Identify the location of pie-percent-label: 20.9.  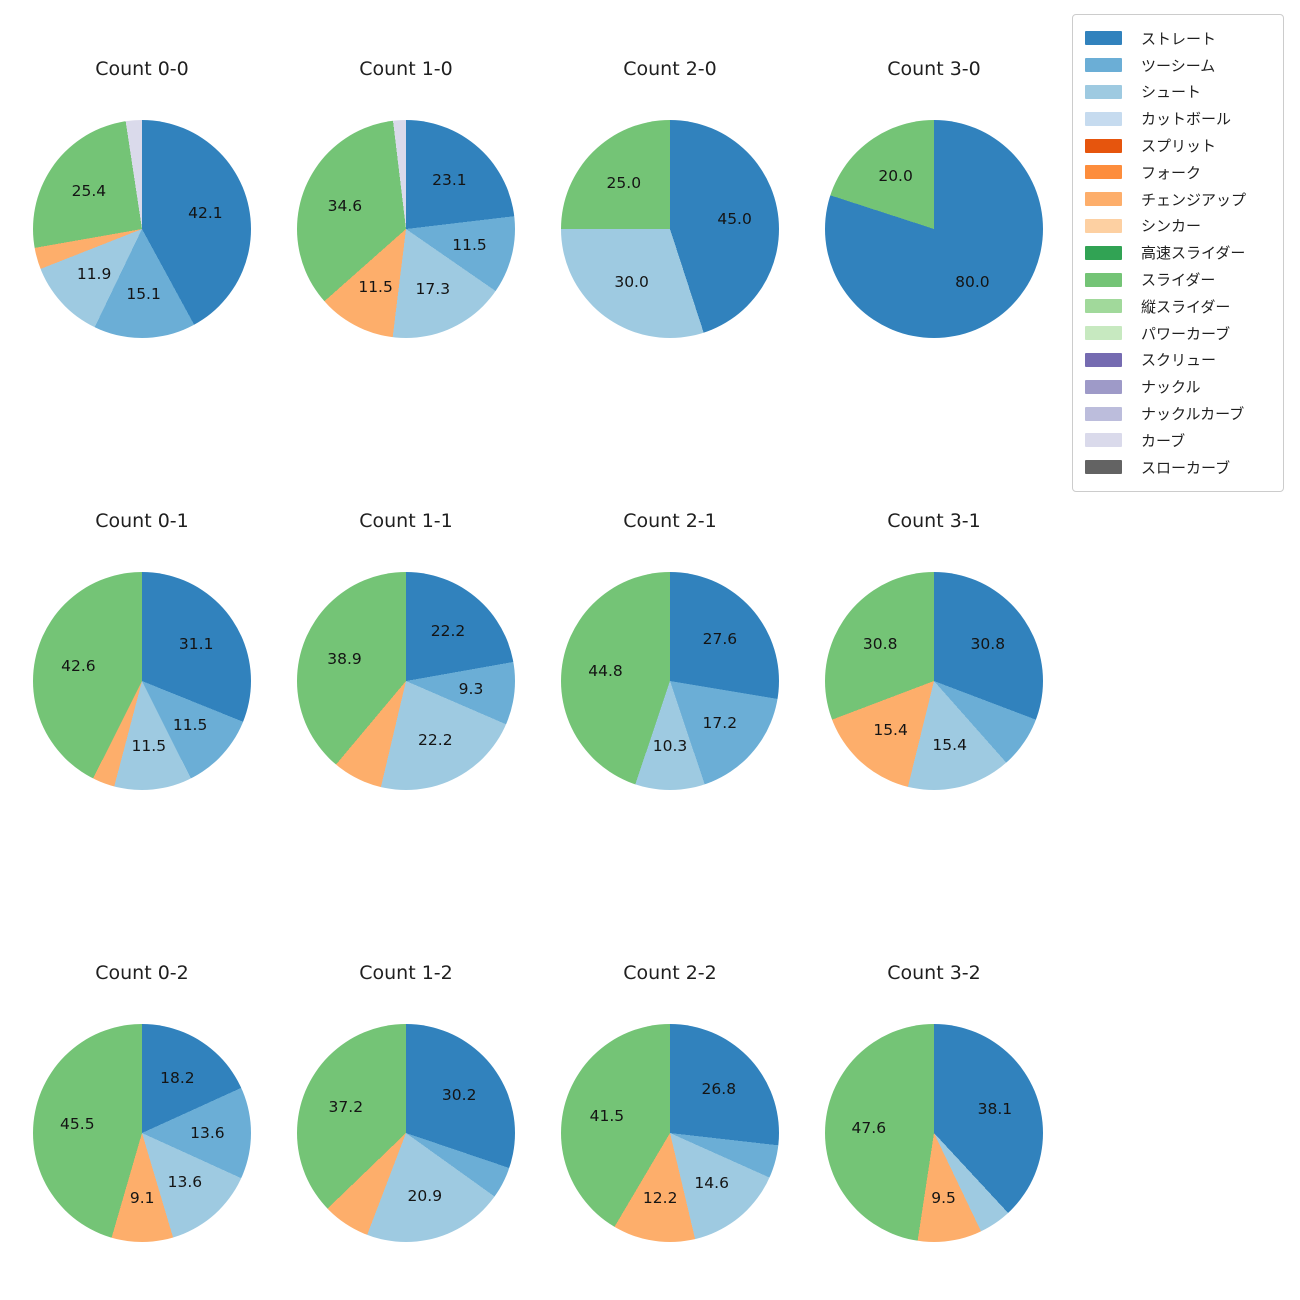
(425, 1195).